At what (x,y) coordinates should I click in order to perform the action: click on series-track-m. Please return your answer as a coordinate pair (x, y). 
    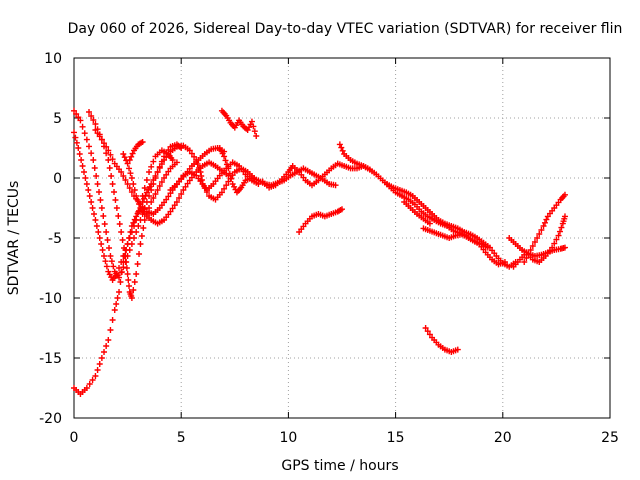
    Looking at the image, I should click on (354, 157).